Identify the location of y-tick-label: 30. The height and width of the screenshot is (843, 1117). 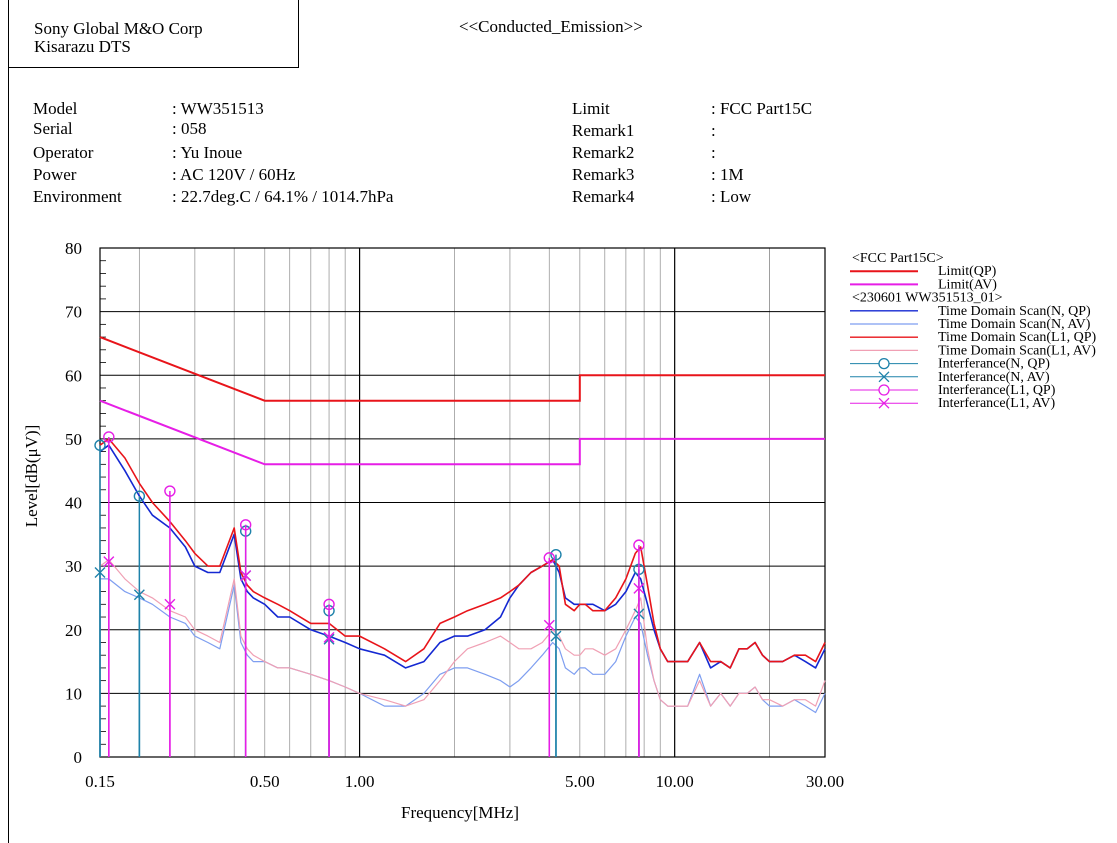
(73, 566).